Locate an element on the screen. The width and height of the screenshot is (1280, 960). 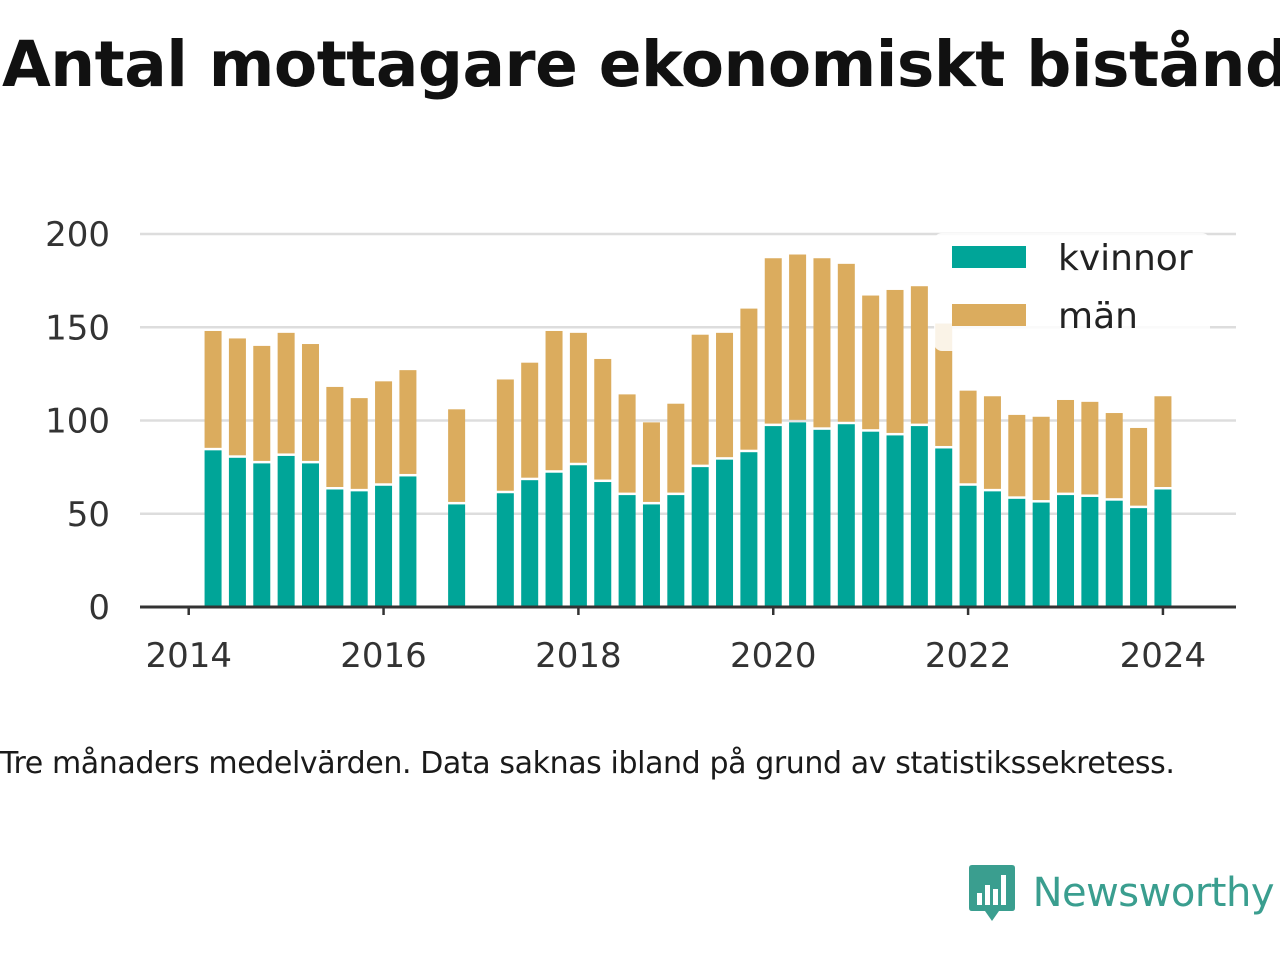
legend-label-kvinnor: kvinnor is located at coordinates (1125, 258).